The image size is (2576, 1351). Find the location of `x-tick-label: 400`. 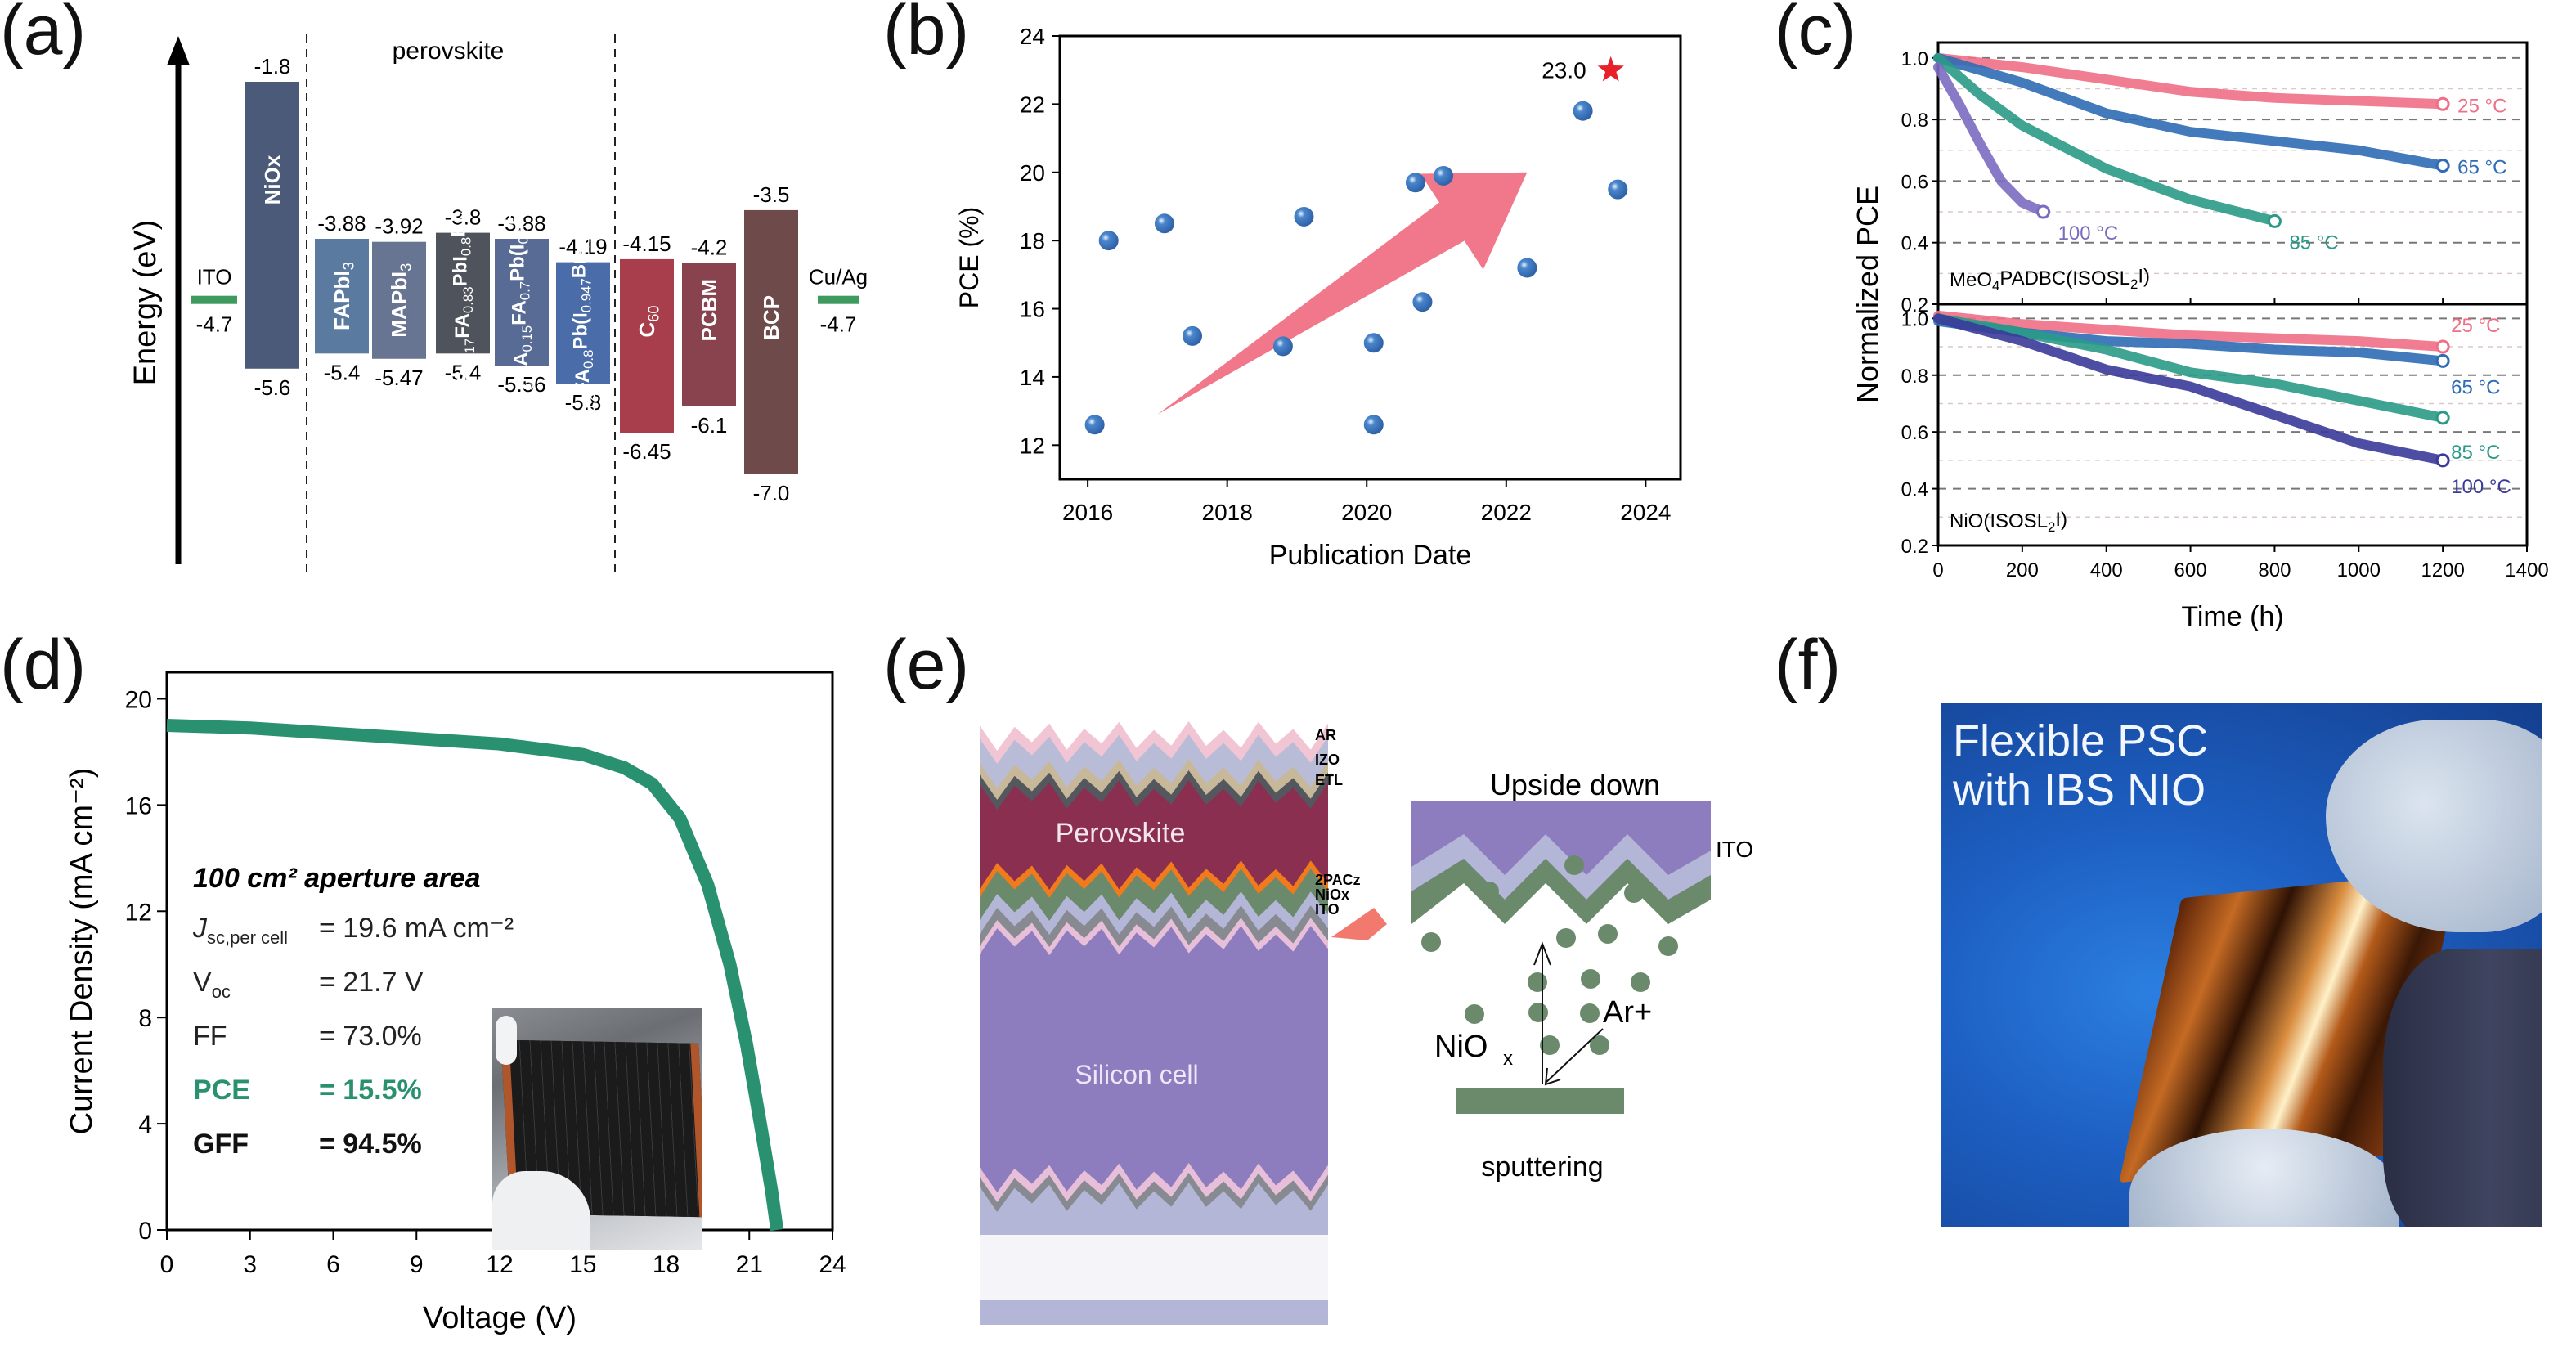

x-tick-label: 400 is located at coordinates (2106, 570).